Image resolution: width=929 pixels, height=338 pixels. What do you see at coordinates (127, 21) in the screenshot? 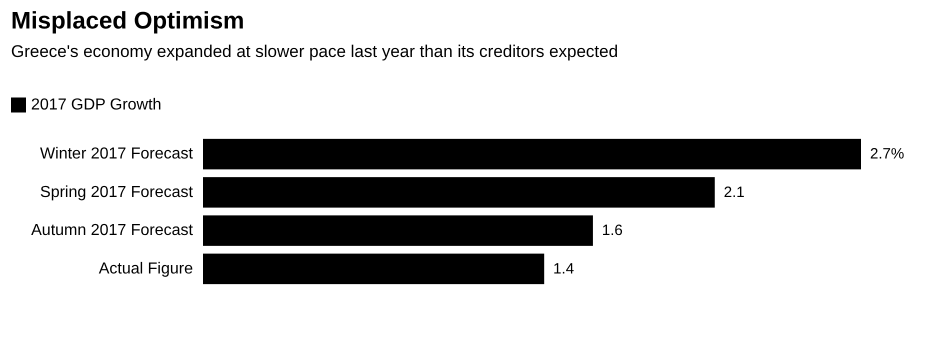
I see `chart-title: Misplaced Optimism` at bounding box center [127, 21].